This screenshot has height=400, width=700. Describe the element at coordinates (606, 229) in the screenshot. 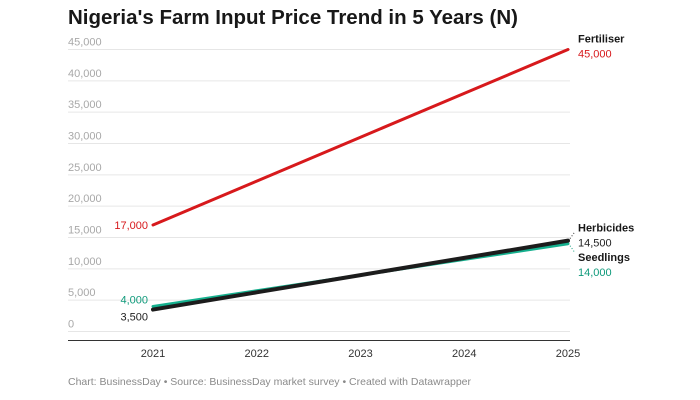

I see `series-name-label-herbicides: Herbicides` at that location.